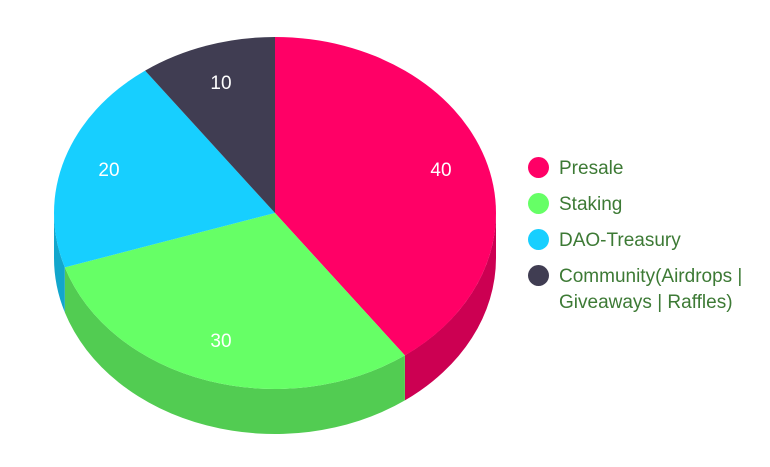 The height and width of the screenshot is (467, 770). I want to click on data-label-dao-treasury: 20, so click(108, 170).